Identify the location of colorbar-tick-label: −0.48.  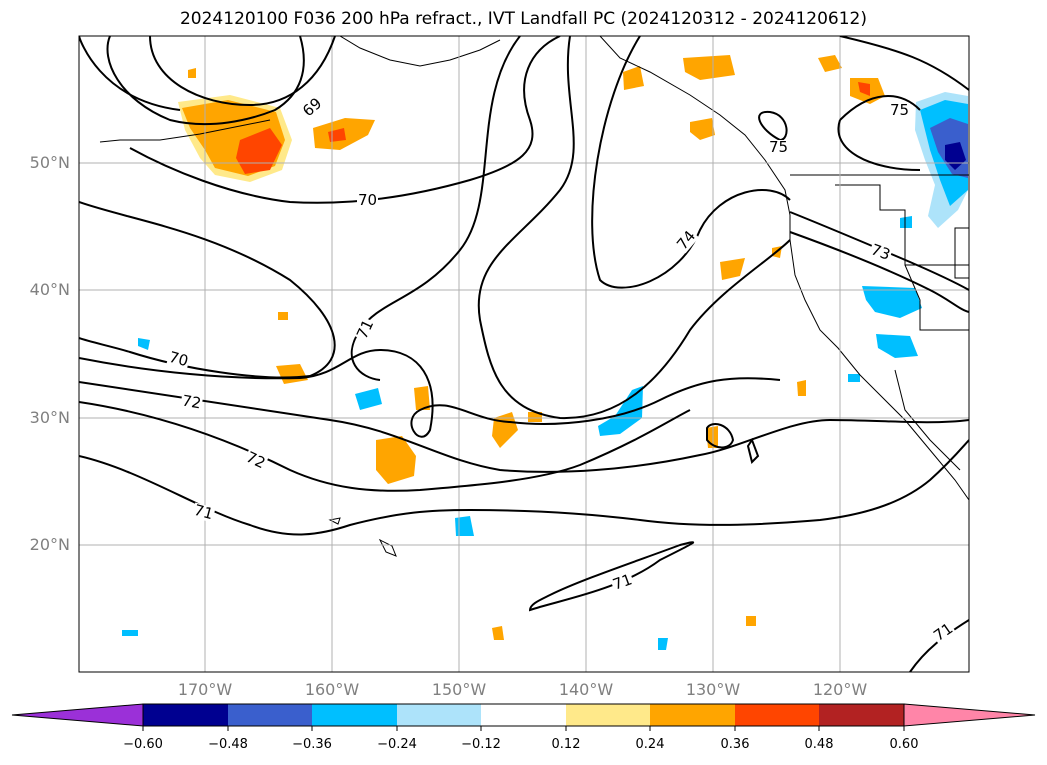
(228, 744).